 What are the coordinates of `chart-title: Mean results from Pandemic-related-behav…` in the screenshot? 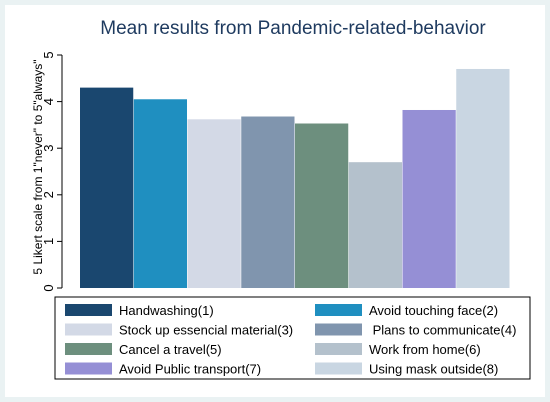 It's located at (293, 28).